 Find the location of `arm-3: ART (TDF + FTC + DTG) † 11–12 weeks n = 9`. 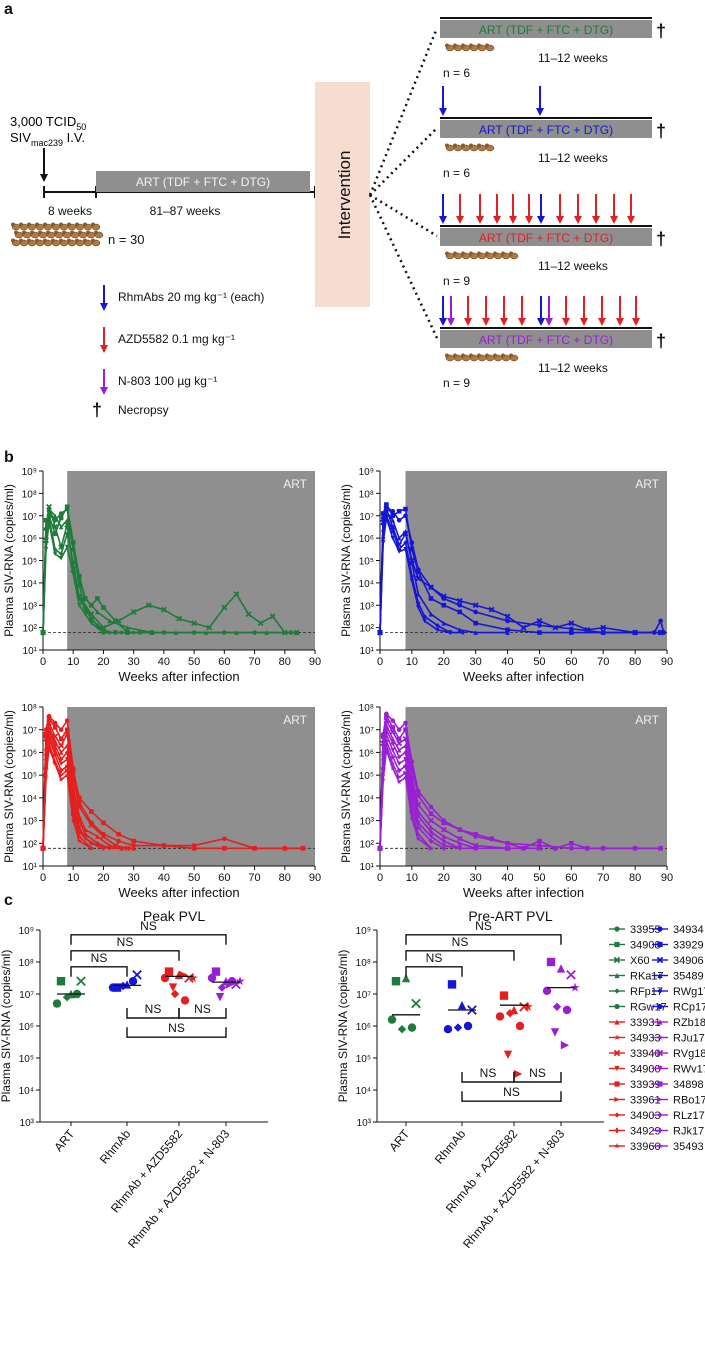

arm-3: ART (TDF + FTC + DTG) † 11–12 weeks n = 9 is located at coordinates (517, 240).